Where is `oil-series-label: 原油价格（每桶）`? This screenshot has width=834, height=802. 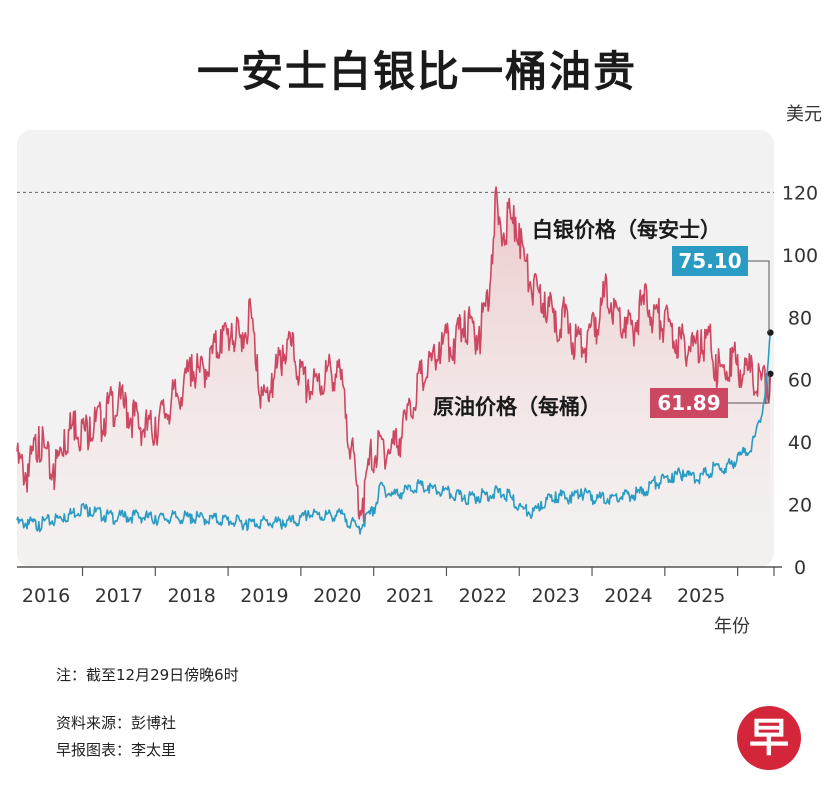 oil-series-label: 原油价格（每桶） is located at coordinates (517, 407).